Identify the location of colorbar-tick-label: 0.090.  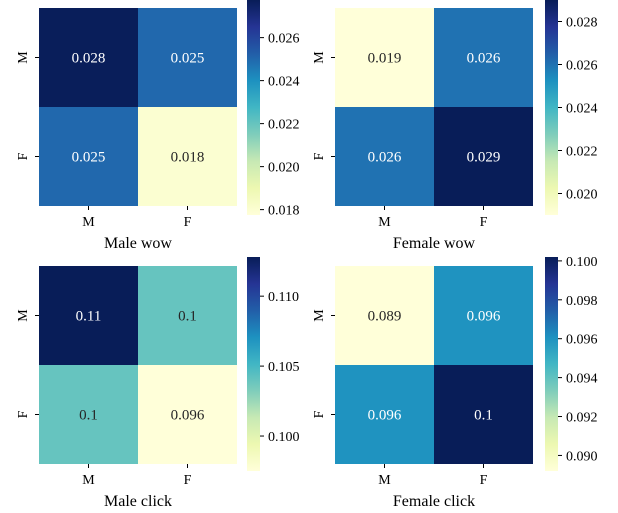
(582, 456).